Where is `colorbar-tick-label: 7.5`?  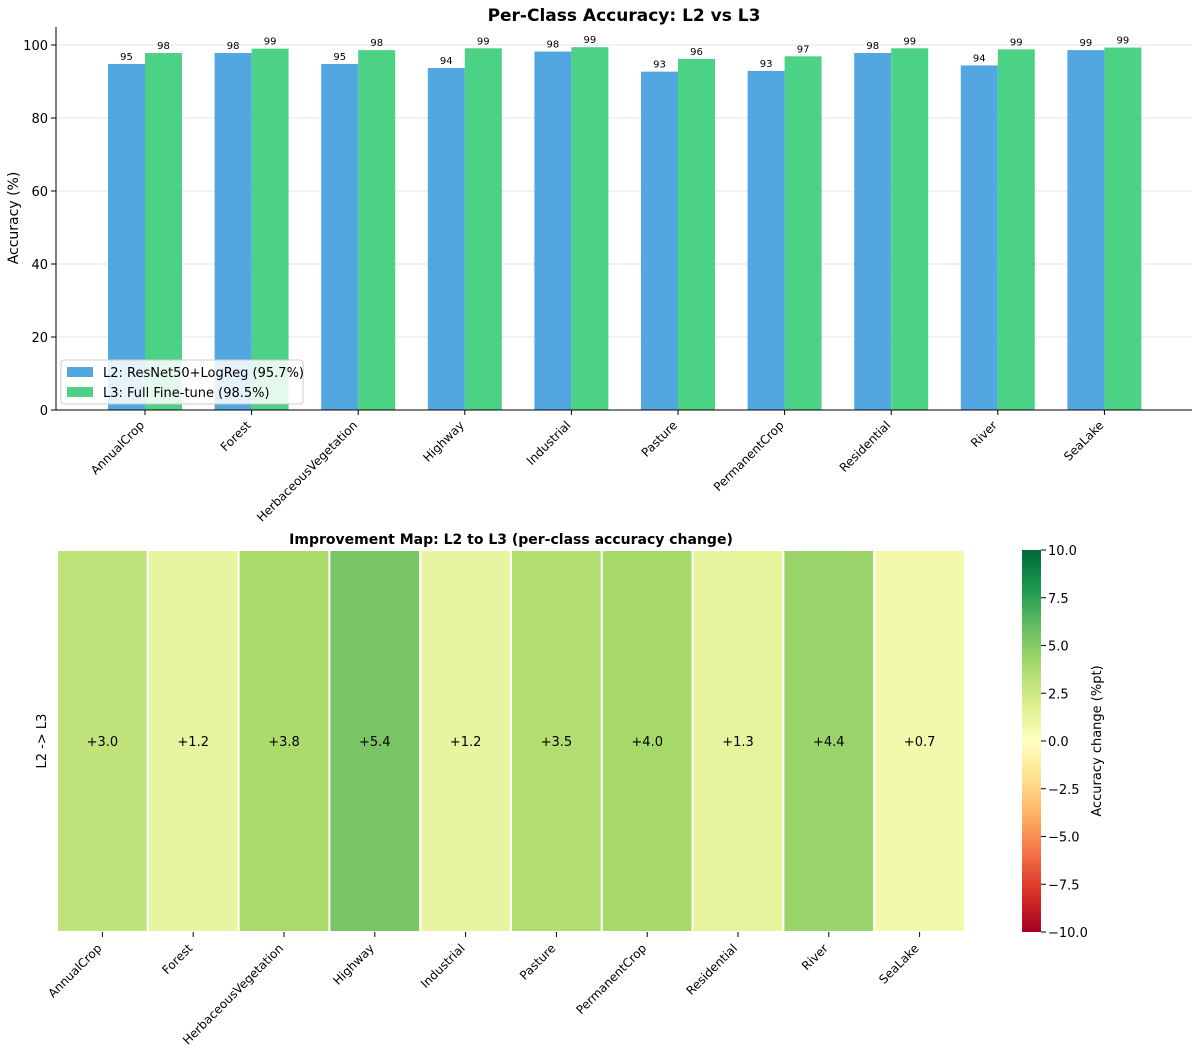 colorbar-tick-label: 7.5 is located at coordinates (1058, 599).